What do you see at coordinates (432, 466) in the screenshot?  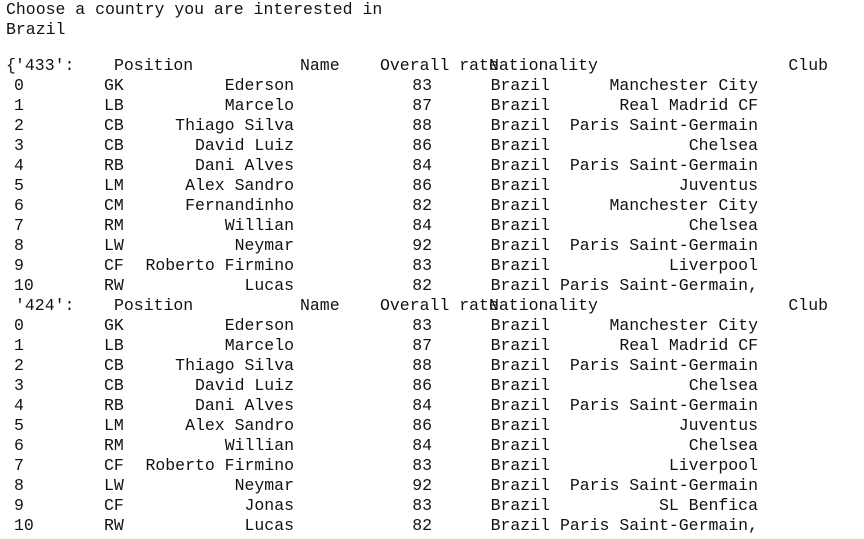 I see `table-row: 7 CF Roberto Firmino 83 Brazil Liverpool` at bounding box center [432, 466].